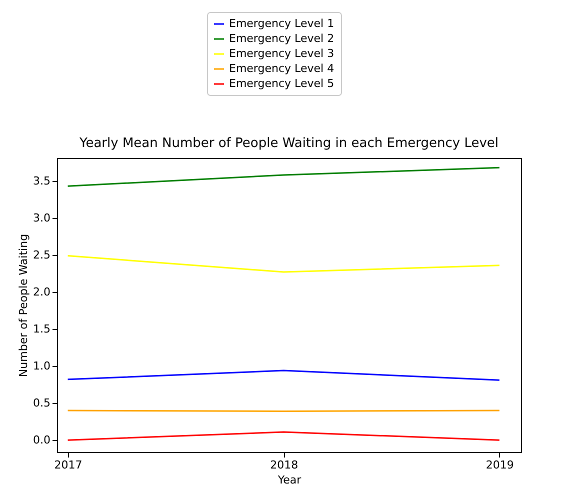  What do you see at coordinates (281, 53) in the screenshot?
I see `legend-label: Emergency Level 3` at bounding box center [281, 53].